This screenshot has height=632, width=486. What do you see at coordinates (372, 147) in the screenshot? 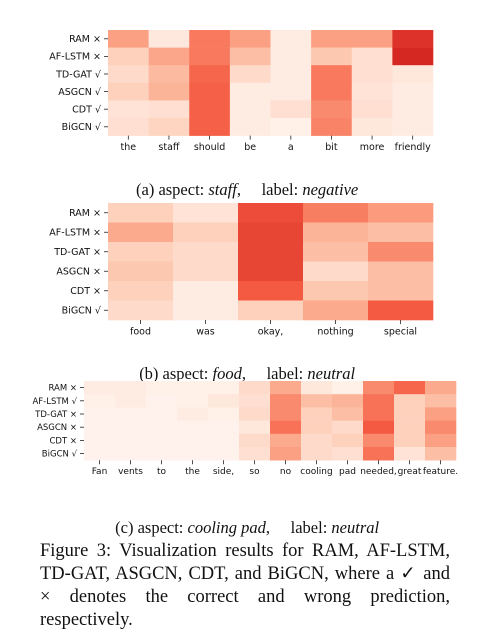
I see `heatmap-a-col-label: more` at bounding box center [372, 147].